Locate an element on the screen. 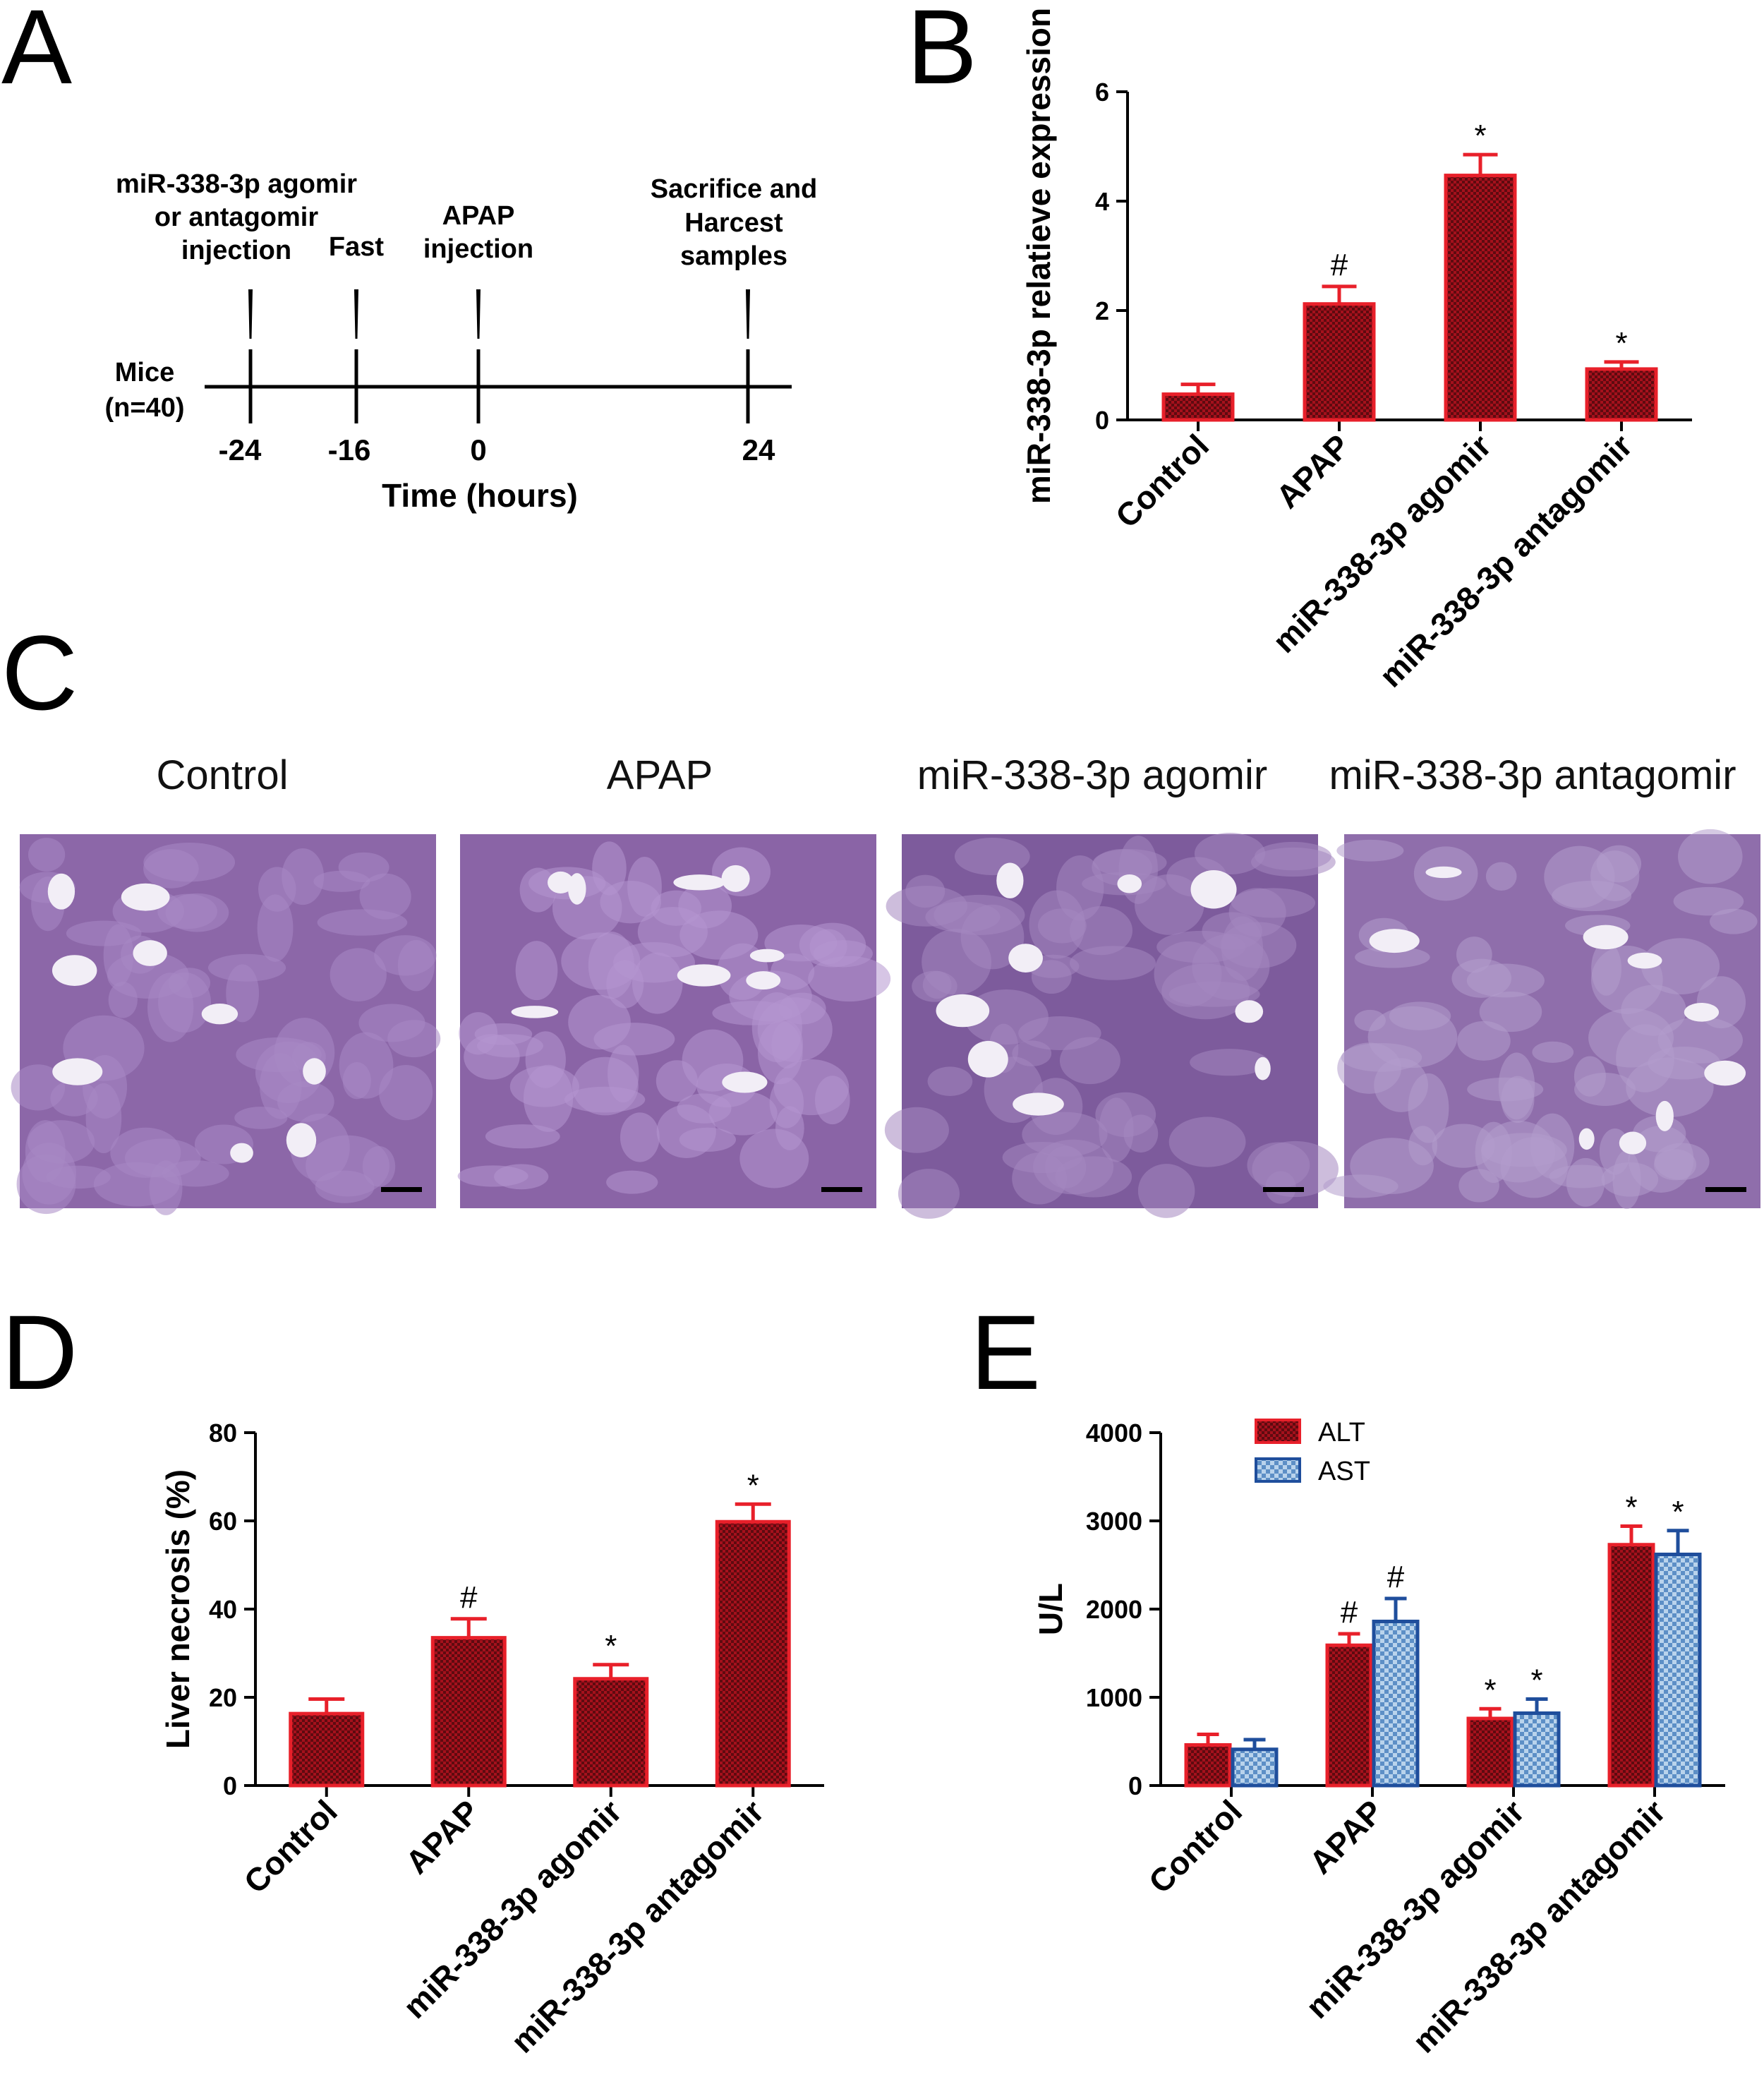 The height and width of the screenshot is (2077, 1764). panel-letter-e: E is located at coordinates (1005, 1352).